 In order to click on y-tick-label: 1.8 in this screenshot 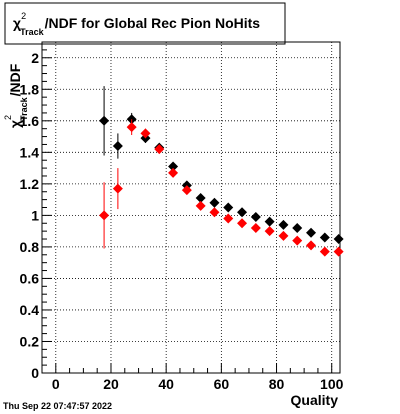, I will do `click(30, 89)`.